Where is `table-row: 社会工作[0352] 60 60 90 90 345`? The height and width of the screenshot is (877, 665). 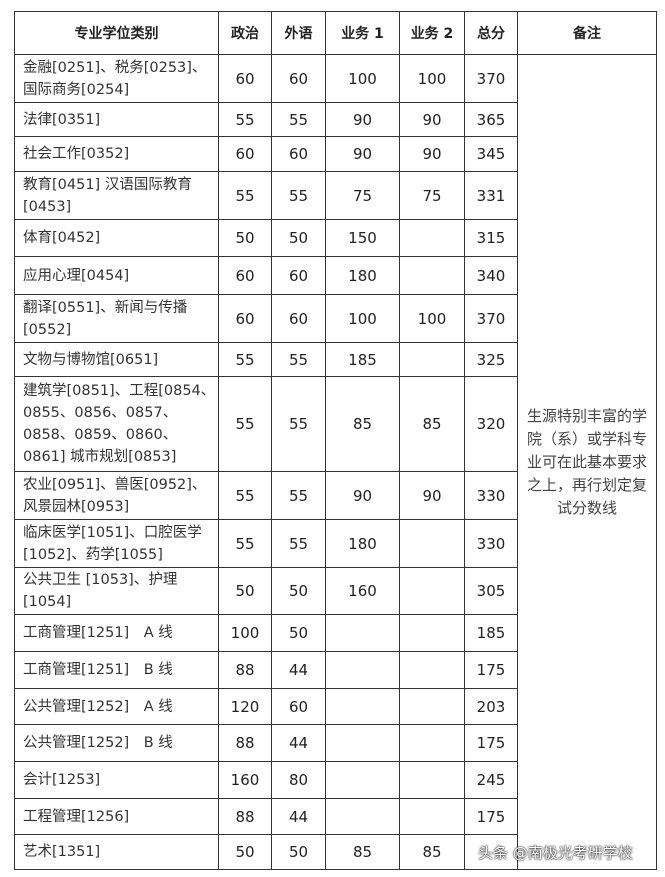 table-row: 社会工作[0352] 60 60 90 90 345 is located at coordinates (335, 154).